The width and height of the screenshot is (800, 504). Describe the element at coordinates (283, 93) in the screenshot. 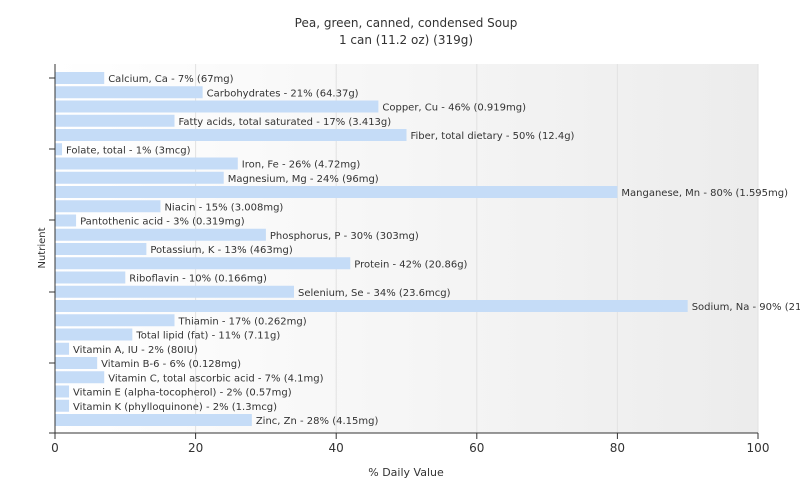

I see `bar-label: Carbohydrates - 21% (64.37g)` at that location.